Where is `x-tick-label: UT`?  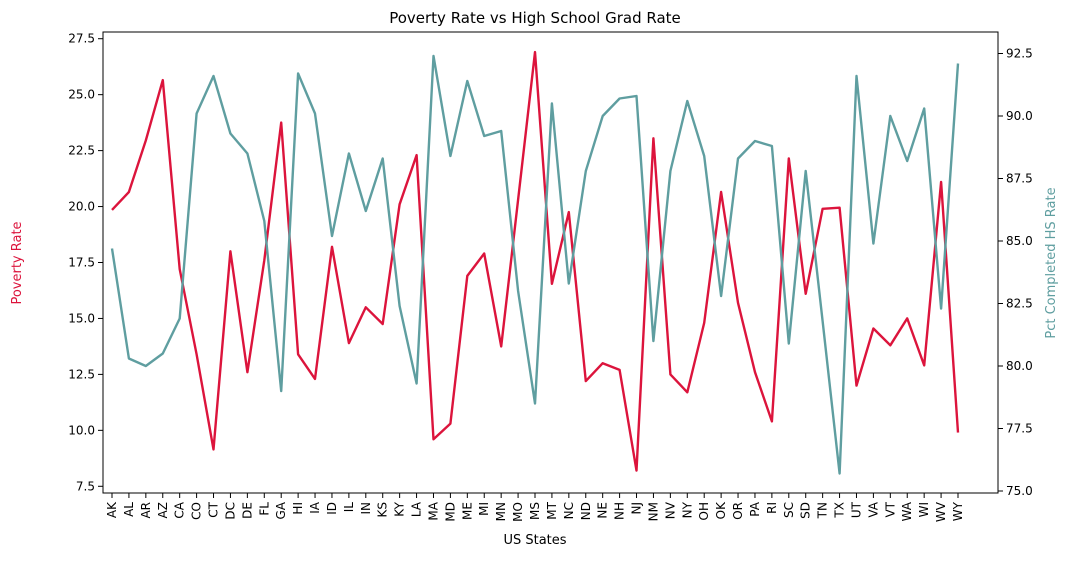
x-tick-label: UT is located at coordinates (857, 509).